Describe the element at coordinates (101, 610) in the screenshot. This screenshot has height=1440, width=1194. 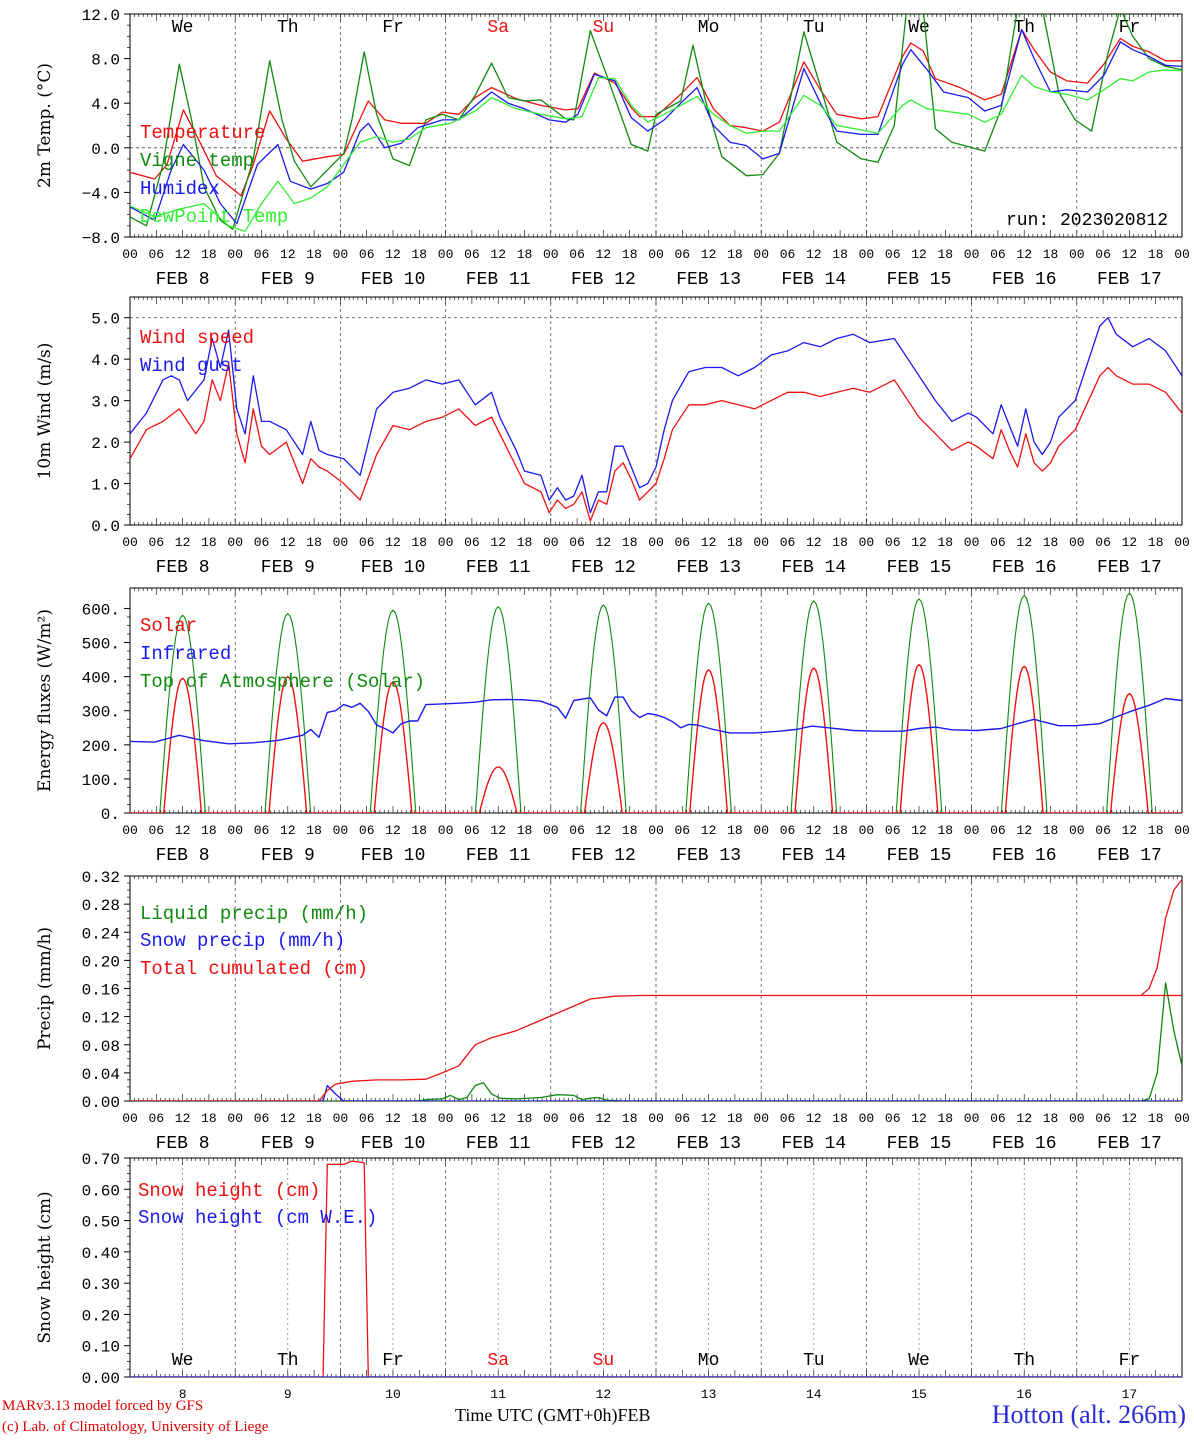
I see `y-tick-label: 600.` at that location.